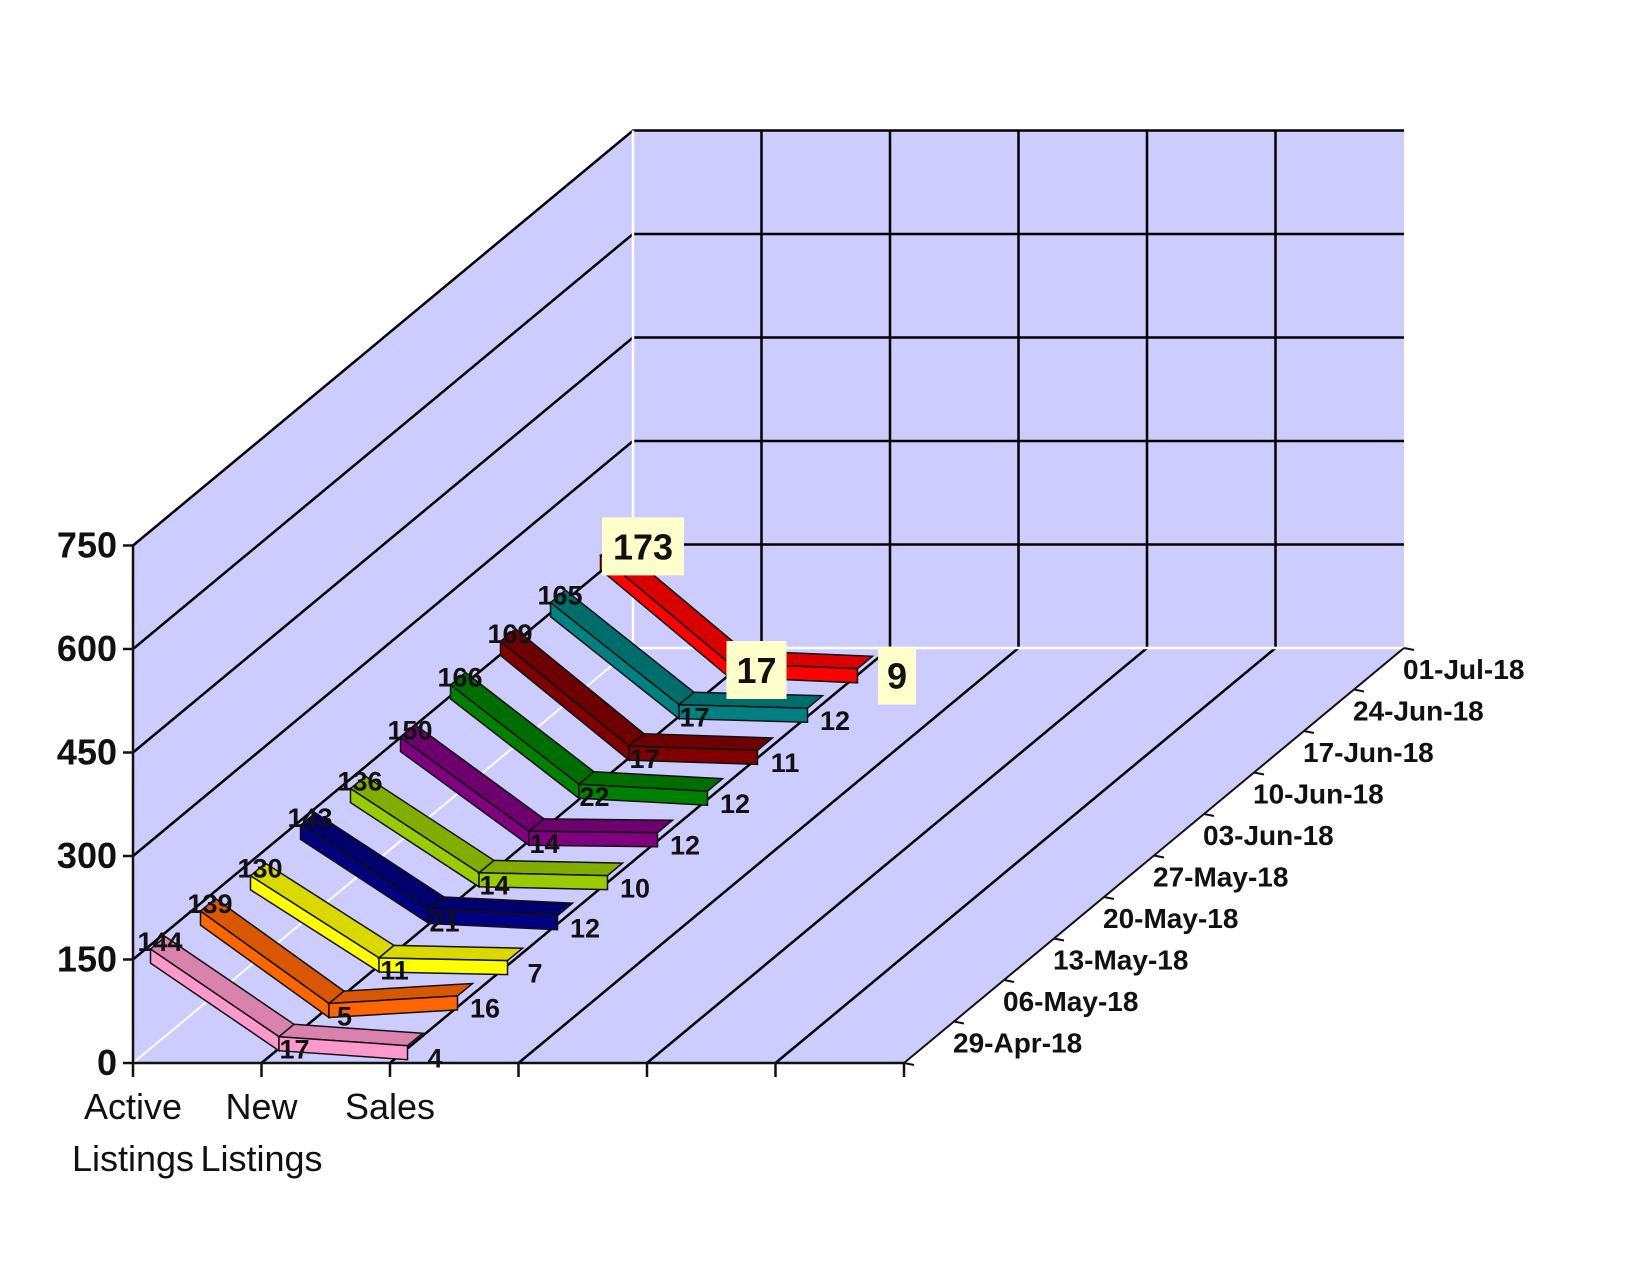  I want to click on data-label: 165, so click(559, 595).